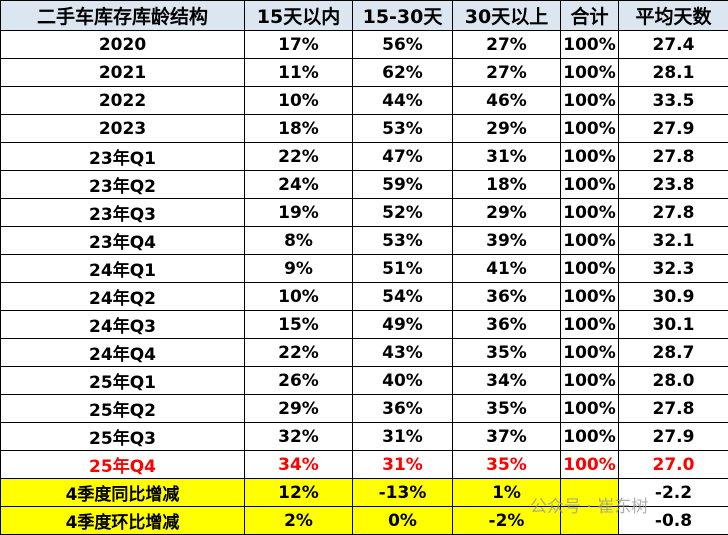 Image resolution: width=728 pixels, height=535 pixels. Describe the element at coordinates (298, 520) in the screenshot. I see `summary-cell: 2%` at that location.